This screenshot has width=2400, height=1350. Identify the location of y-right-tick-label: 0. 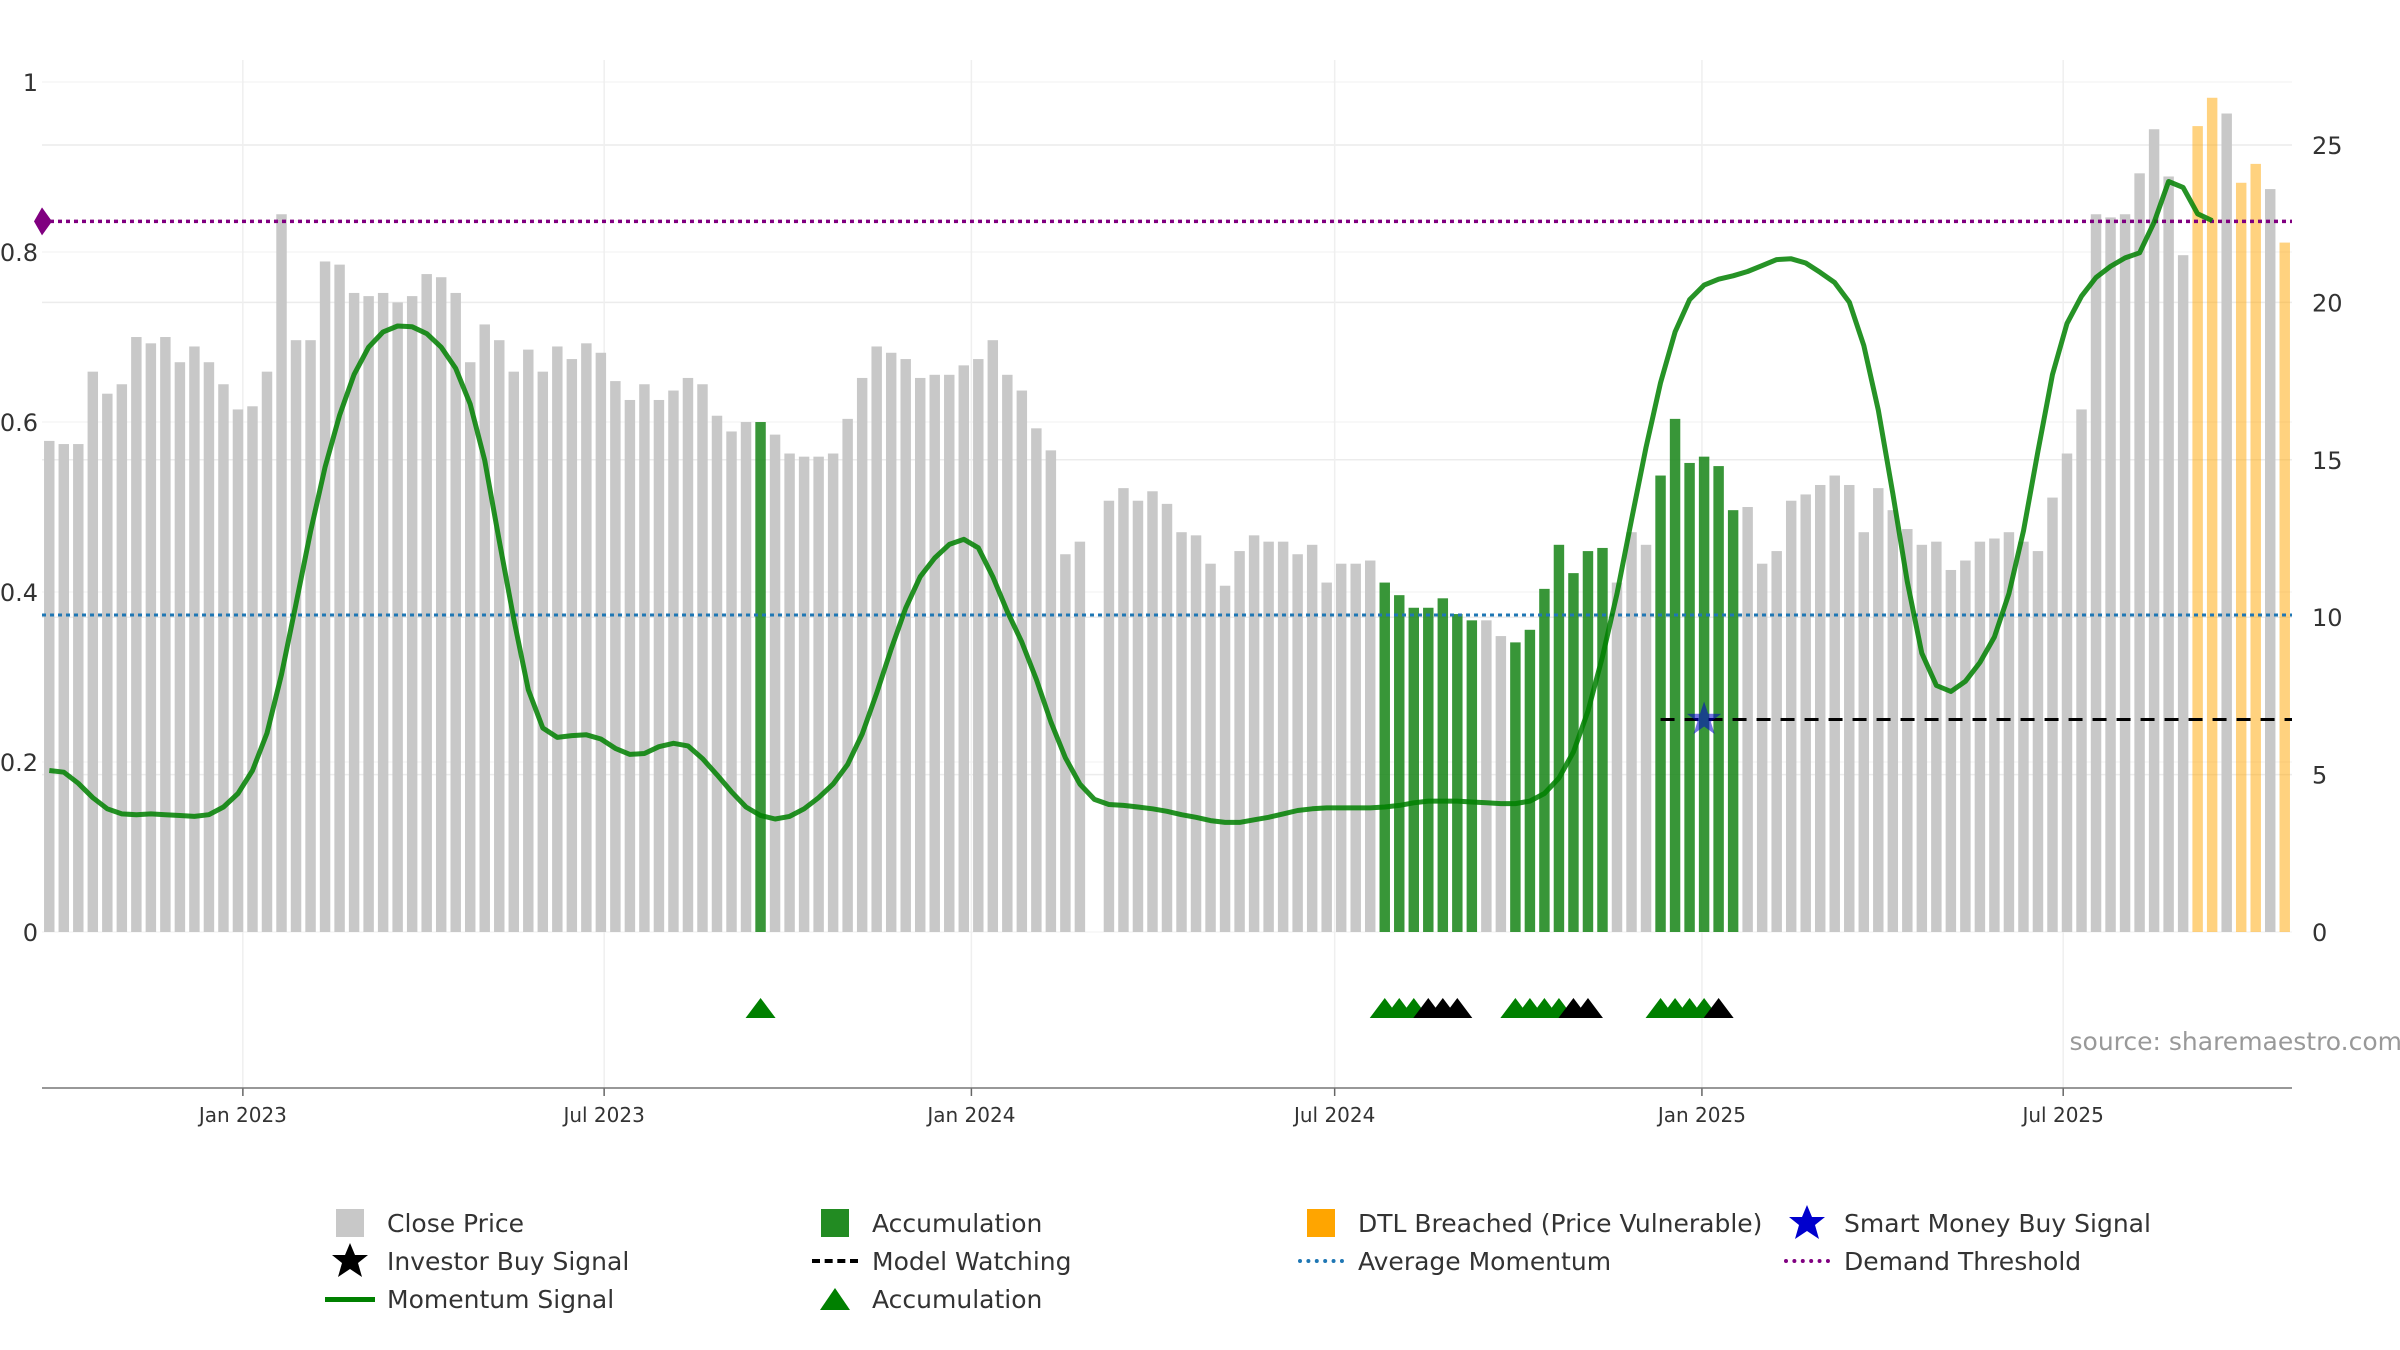
(2319, 933).